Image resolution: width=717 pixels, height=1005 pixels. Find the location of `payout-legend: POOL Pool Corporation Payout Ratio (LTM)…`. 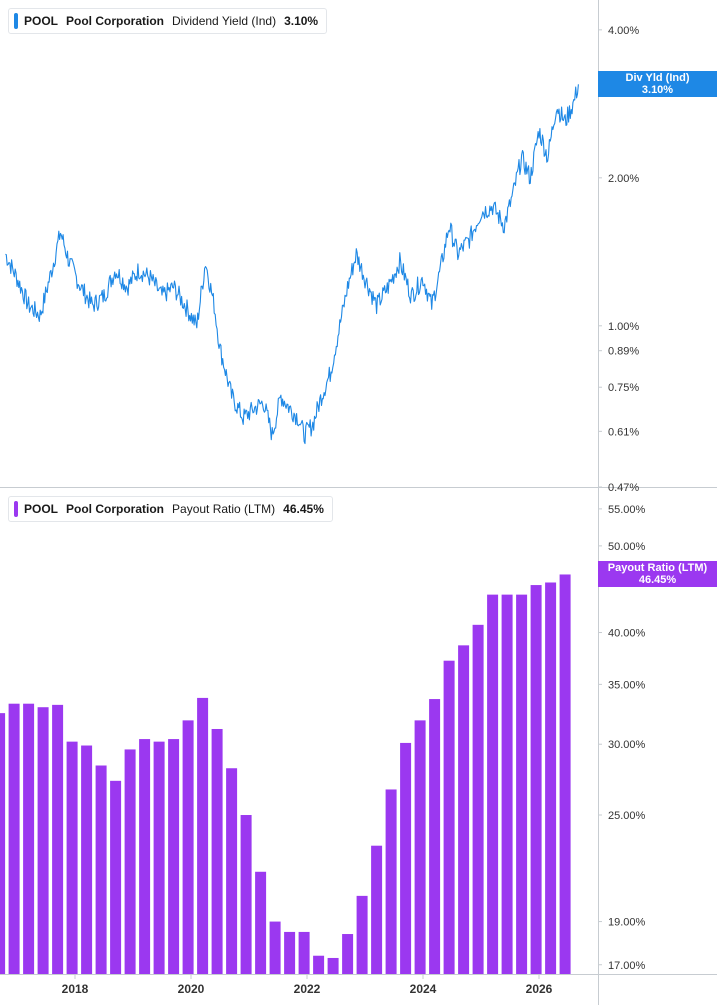

payout-legend: POOL Pool Corporation Payout Ratio (LTM)… is located at coordinates (170, 509).